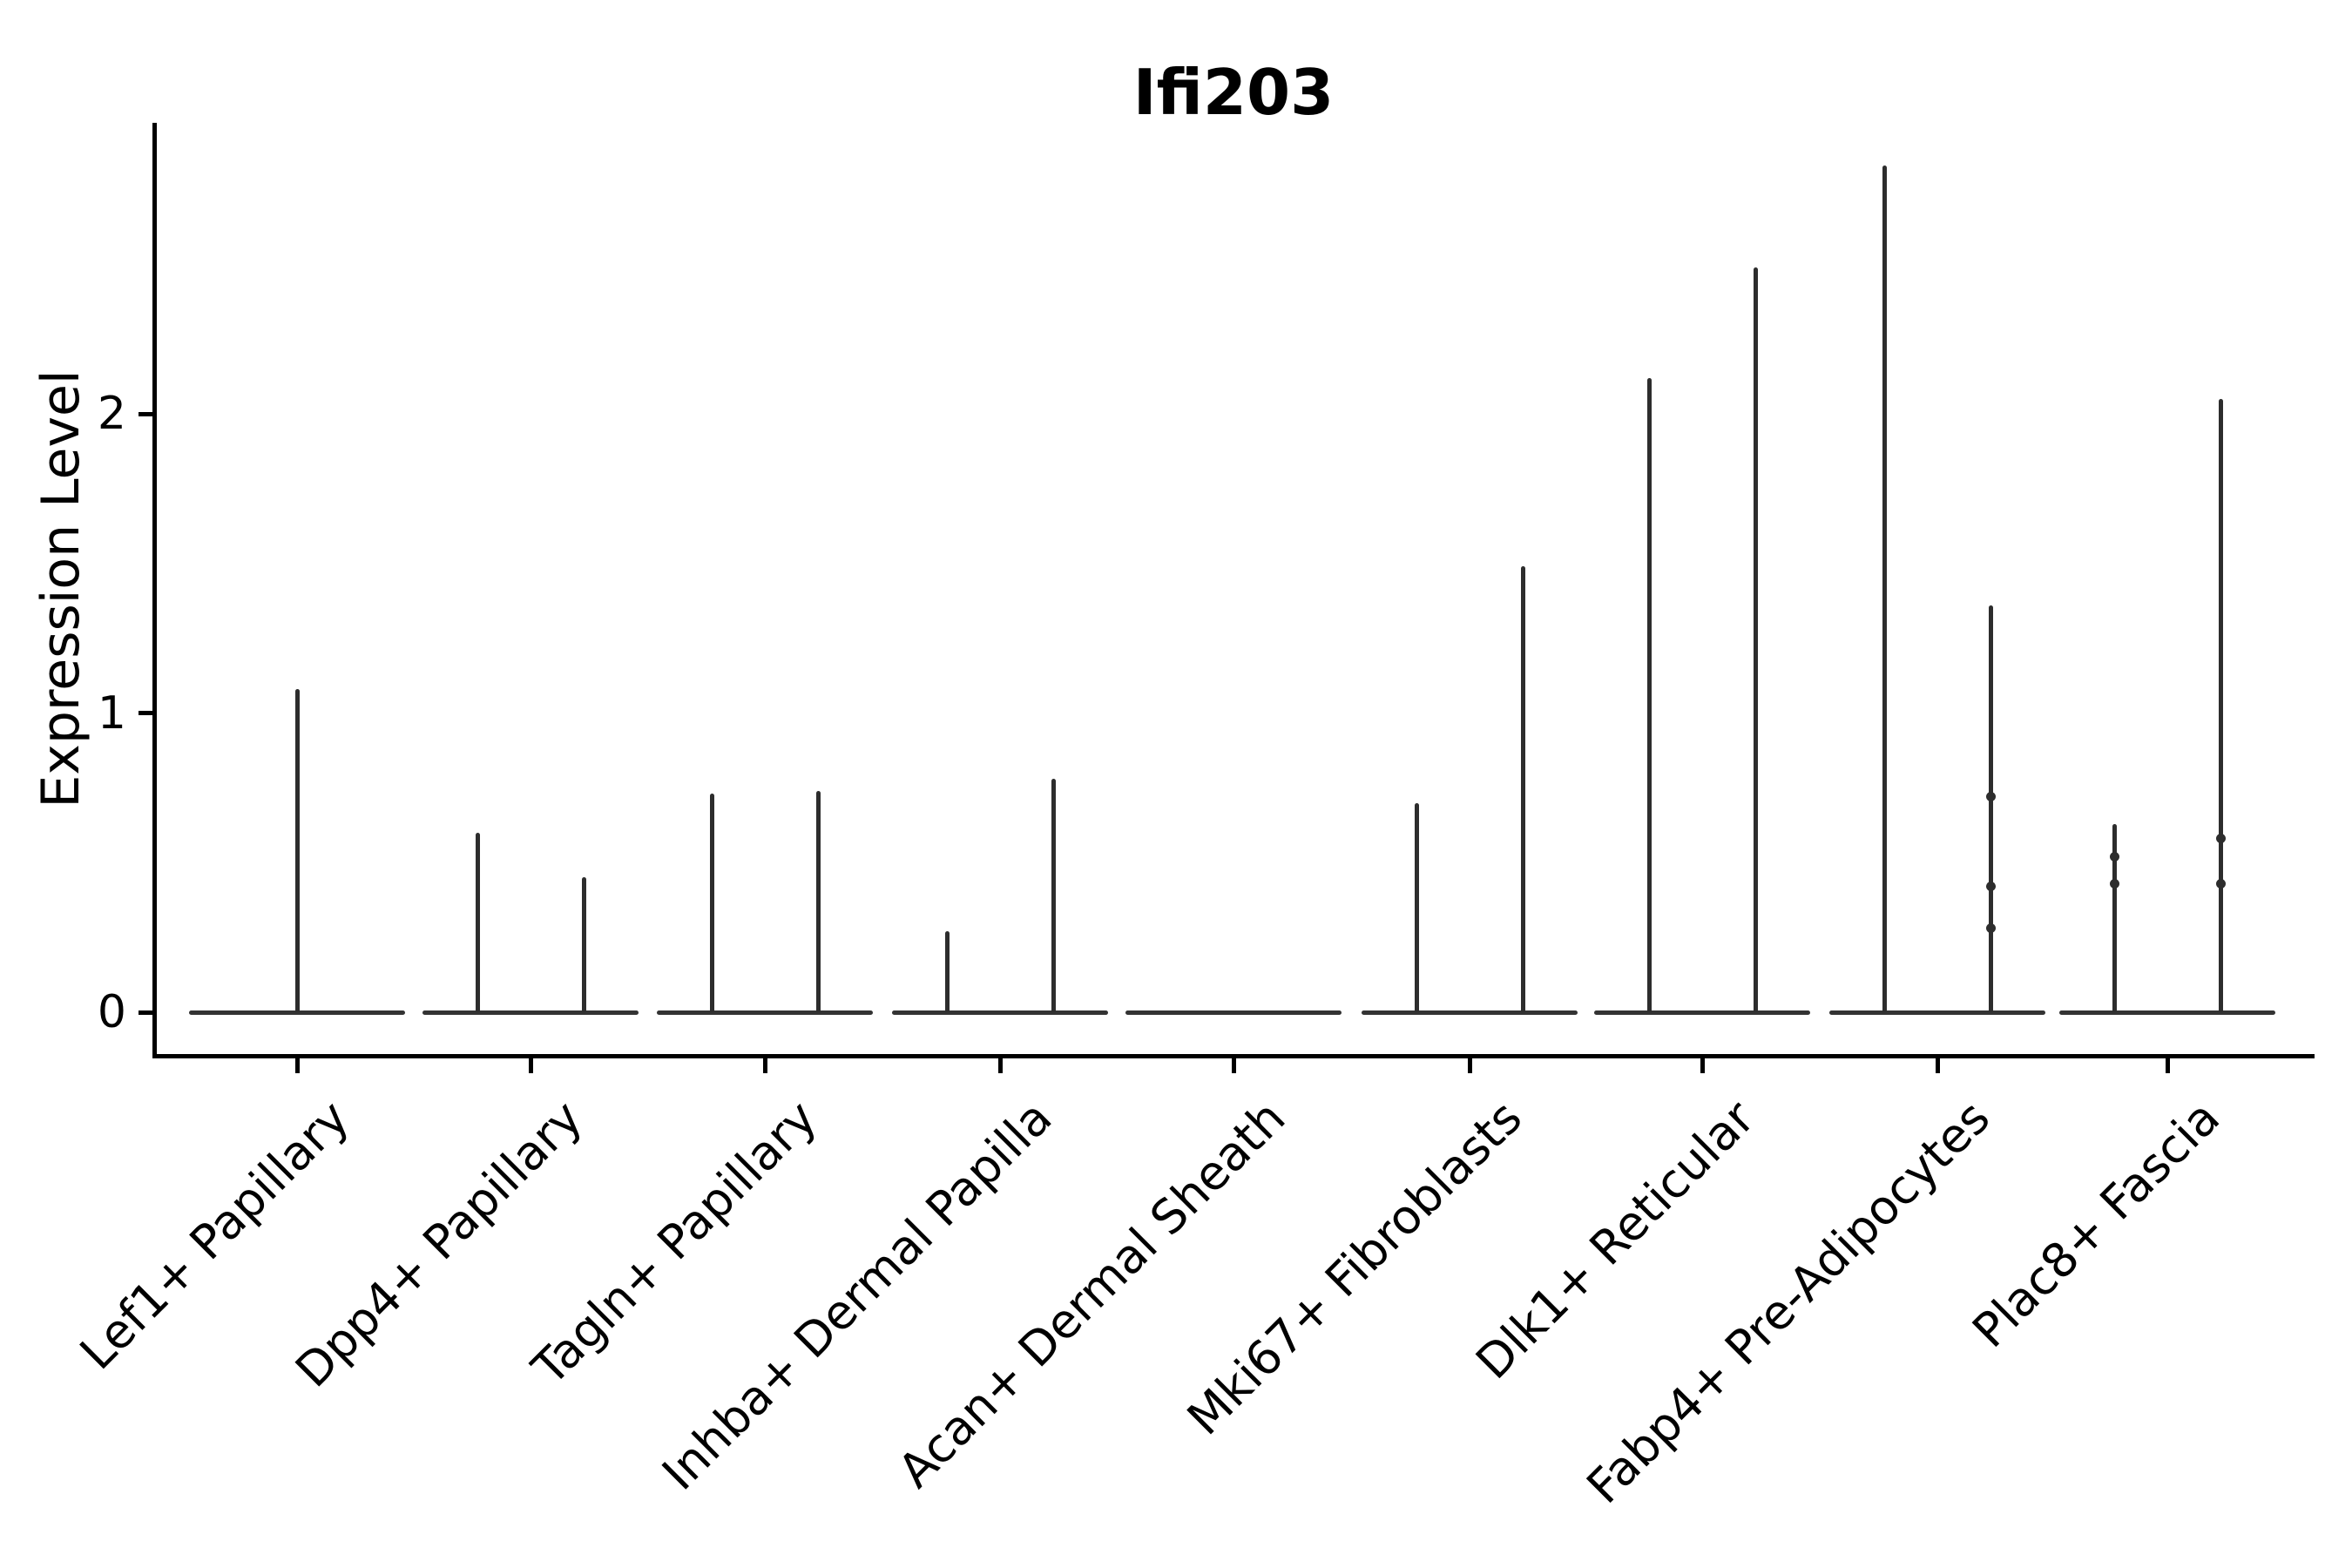 This screenshot has width=2352, height=1568. Describe the element at coordinates (1233, 92) in the screenshot. I see `chart-title: Ifi203` at that location.